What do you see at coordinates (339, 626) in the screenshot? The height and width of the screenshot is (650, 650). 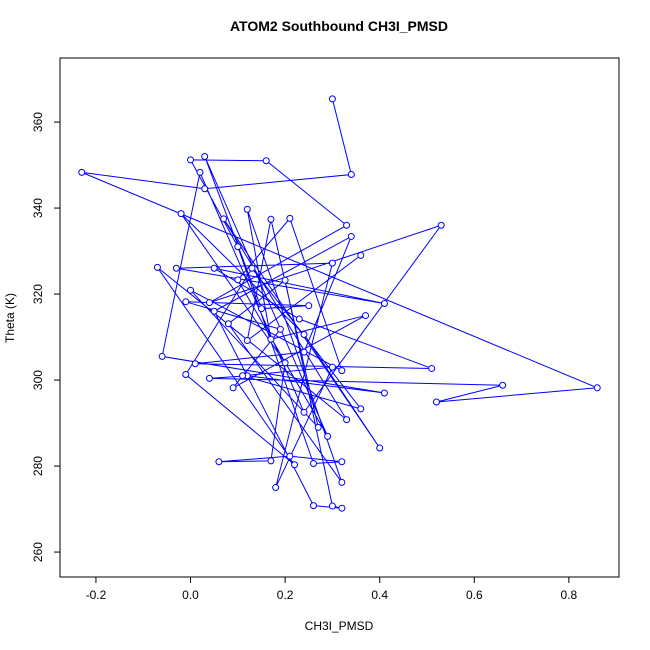 I see `x-axis-label: CH3I_PMSD` at bounding box center [339, 626].